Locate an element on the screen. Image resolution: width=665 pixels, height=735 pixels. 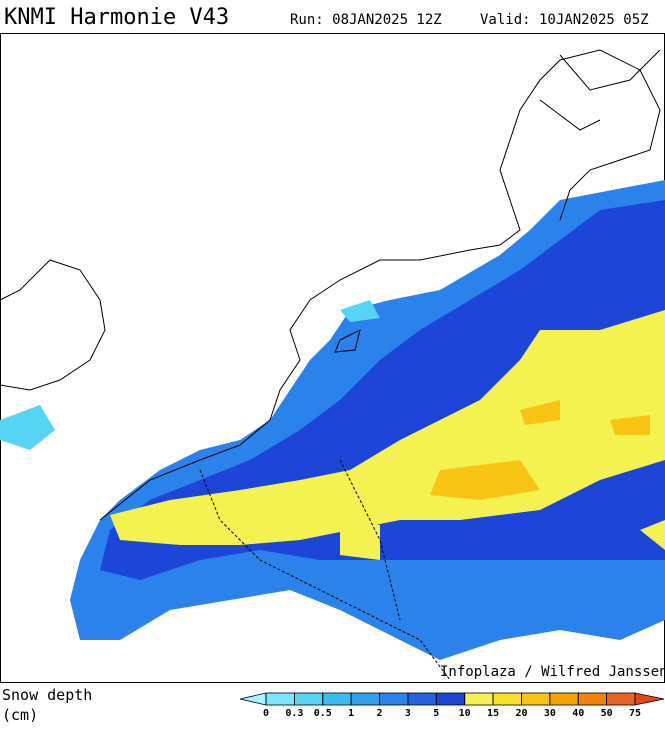
legend-label: Snow depth is located at coordinates (47, 695).